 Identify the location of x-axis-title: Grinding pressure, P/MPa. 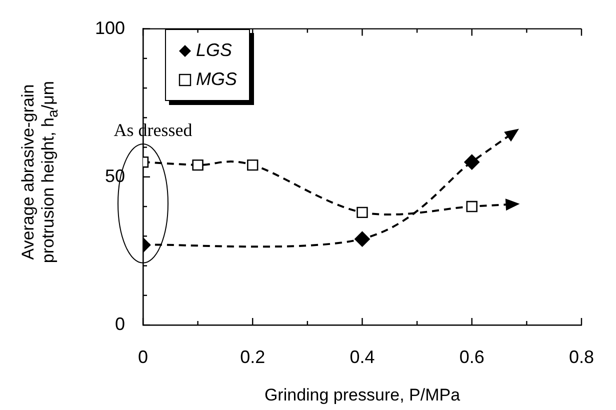
(362, 394).